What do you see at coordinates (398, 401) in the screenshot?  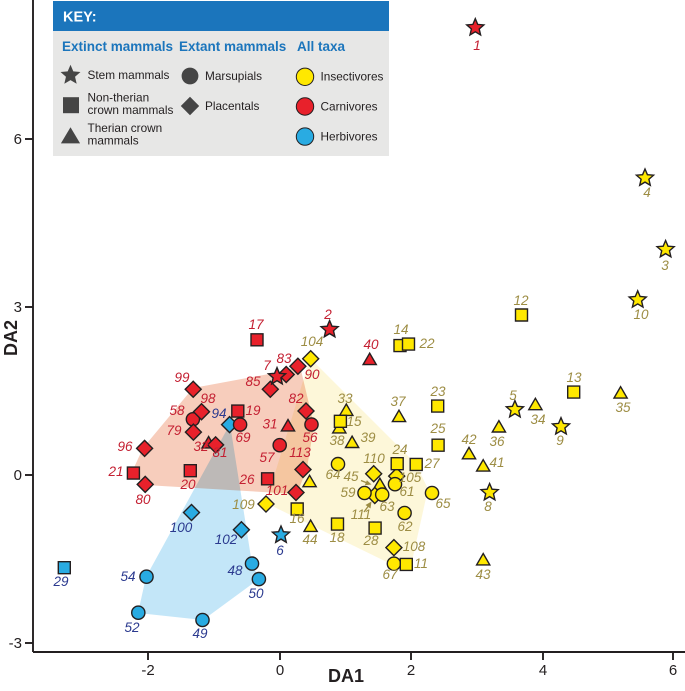 I see `svg-text: 37` at bounding box center [398, 401].